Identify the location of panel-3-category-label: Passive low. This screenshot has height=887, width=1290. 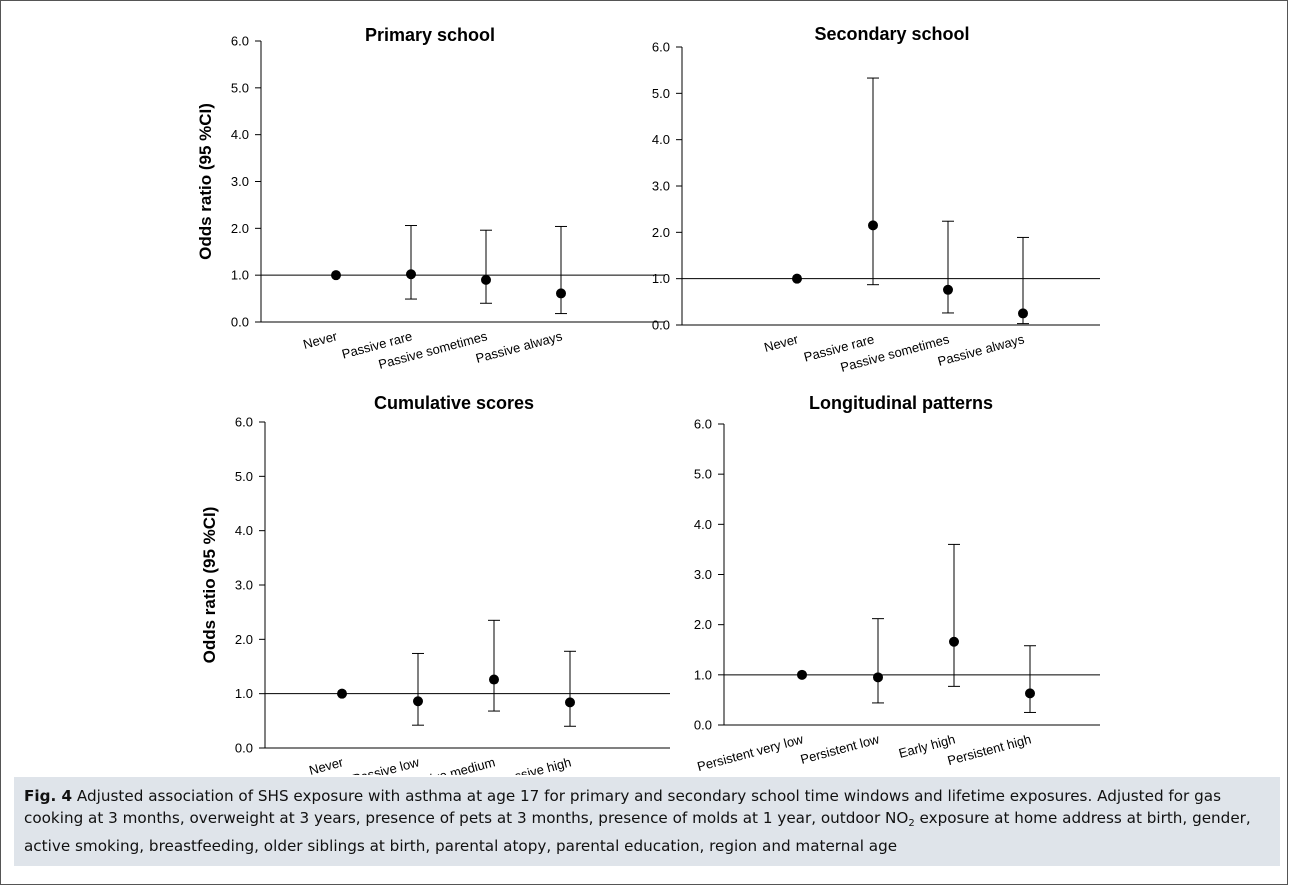
(386, 764).